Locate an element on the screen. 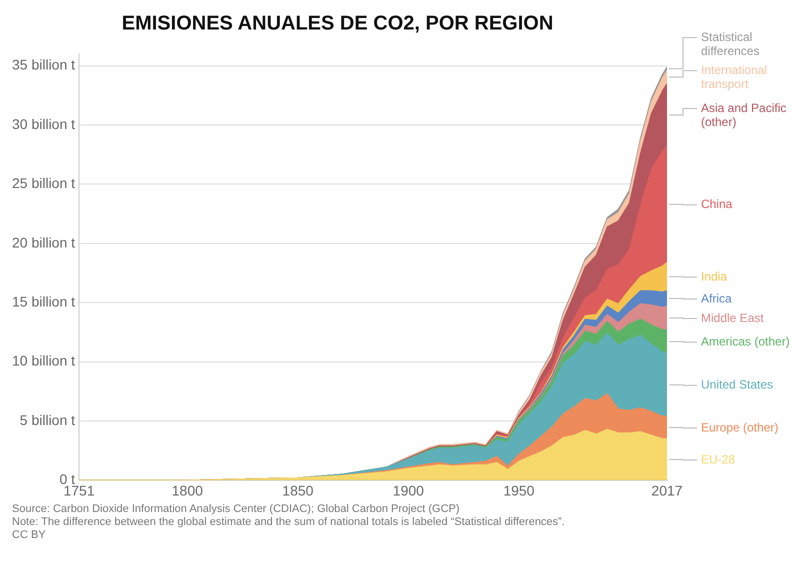 This screenshot has height=563, width=805. y-tick-label: 15 billion t is located at coordinates (44, 301).